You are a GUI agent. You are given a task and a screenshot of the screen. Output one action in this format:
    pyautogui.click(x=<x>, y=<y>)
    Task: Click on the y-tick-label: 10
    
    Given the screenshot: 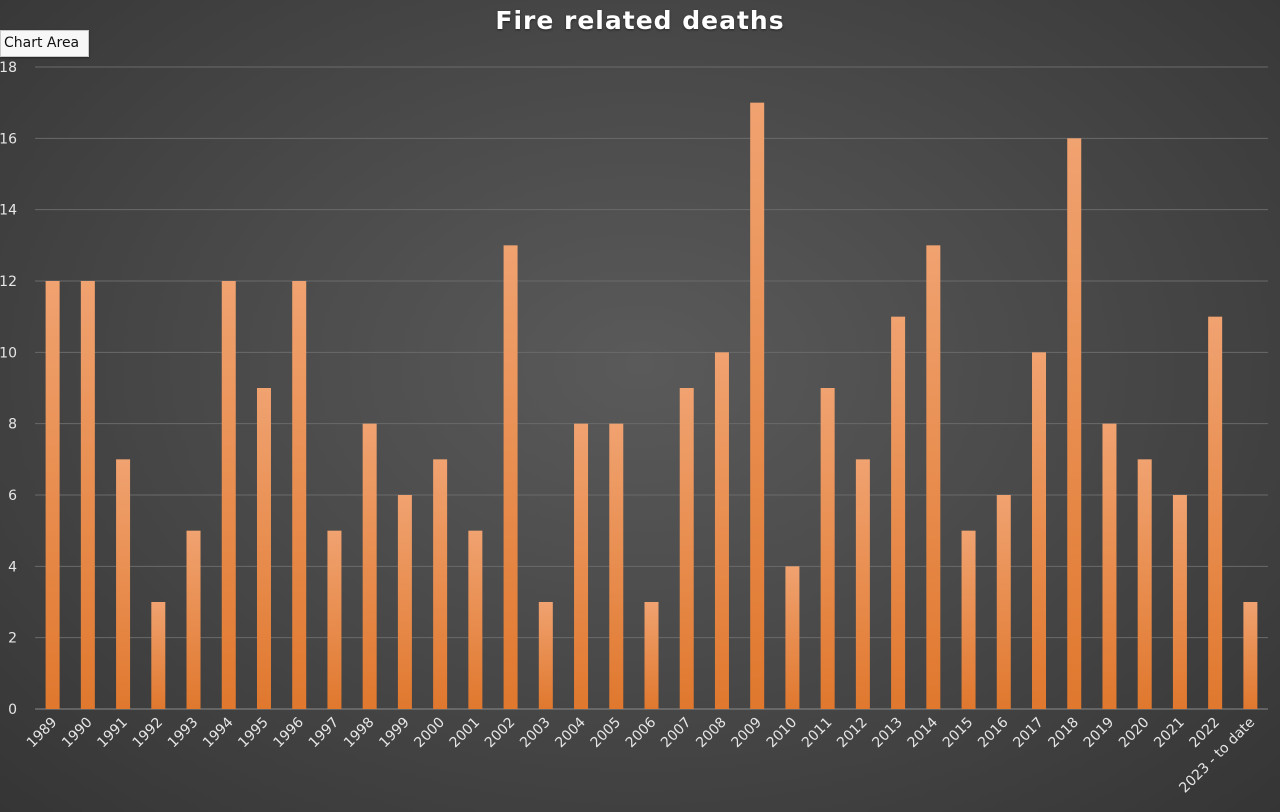 What is the action you would take?
    pyautogui.click(x=8, y=353)
    